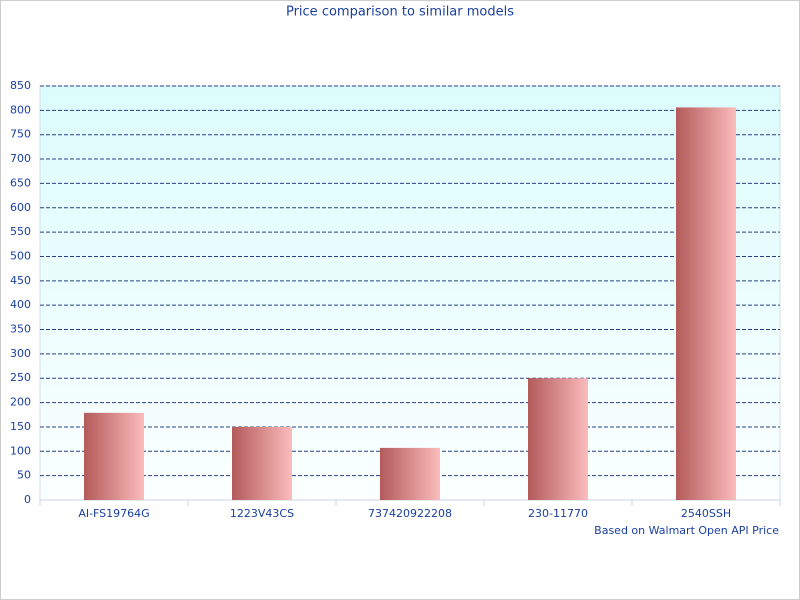  Describe the element at coordinates (20, 207) in the screenshot. I see `y-tick-label: 600` at that location.